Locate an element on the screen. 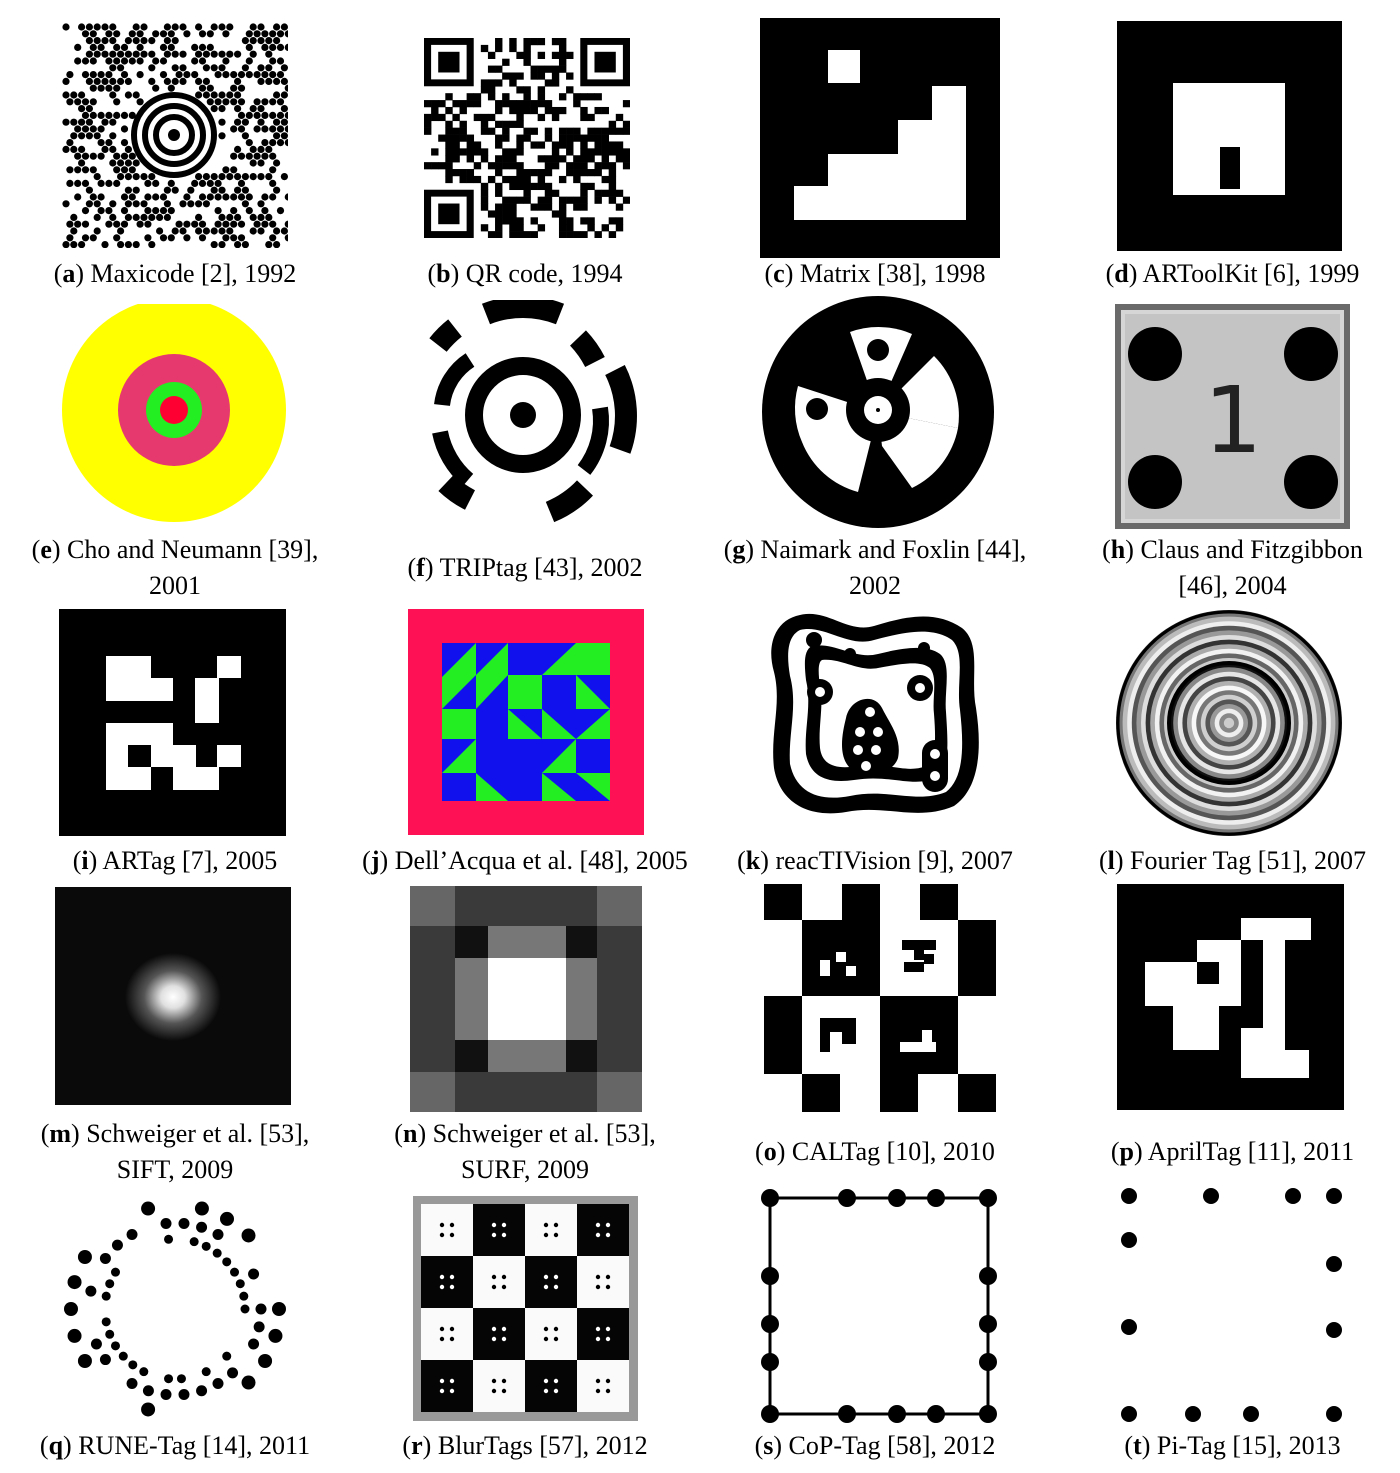  caption-q: (q) RUNE-Tag [14], 2011 is located at coordinates (175, 1446).